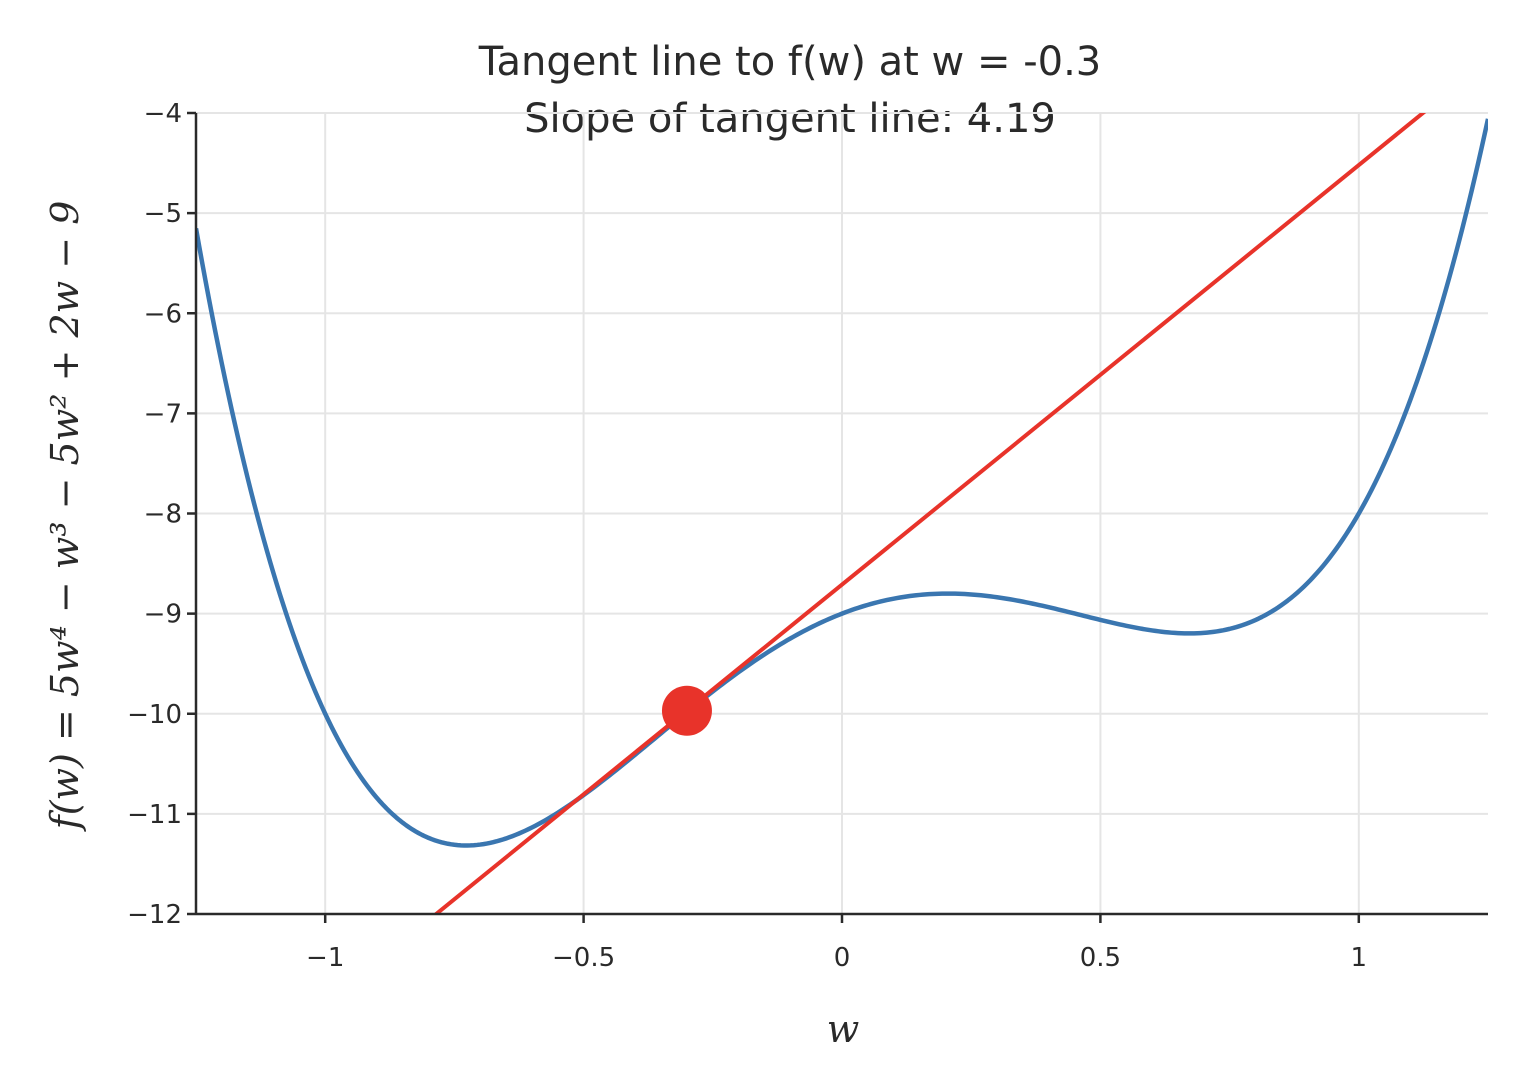 The width and height of the screenshot is (1518, 1082). I want to click on y-tick-label: −8, so click(163, 515).